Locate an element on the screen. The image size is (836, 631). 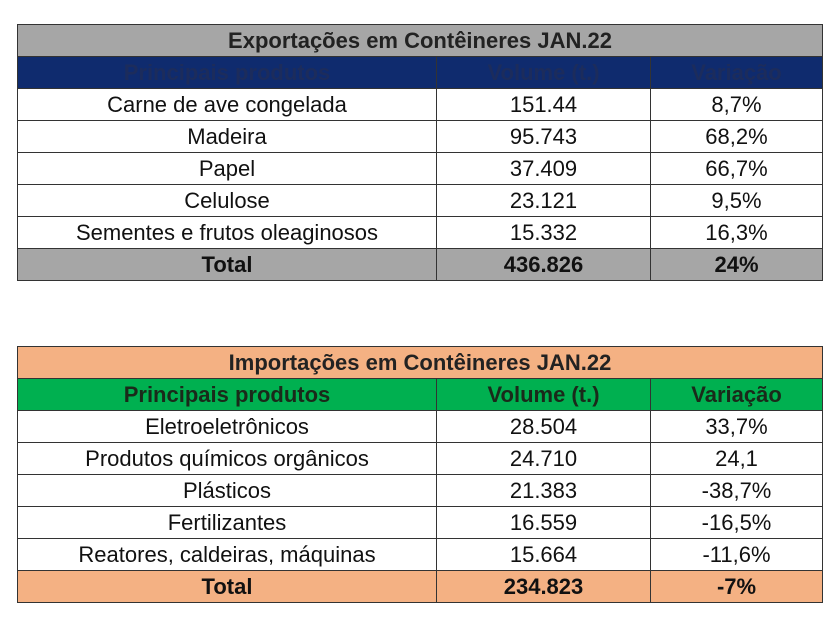
table-row: Papel 37.409 66,7% is located at coordinates (420, 168).